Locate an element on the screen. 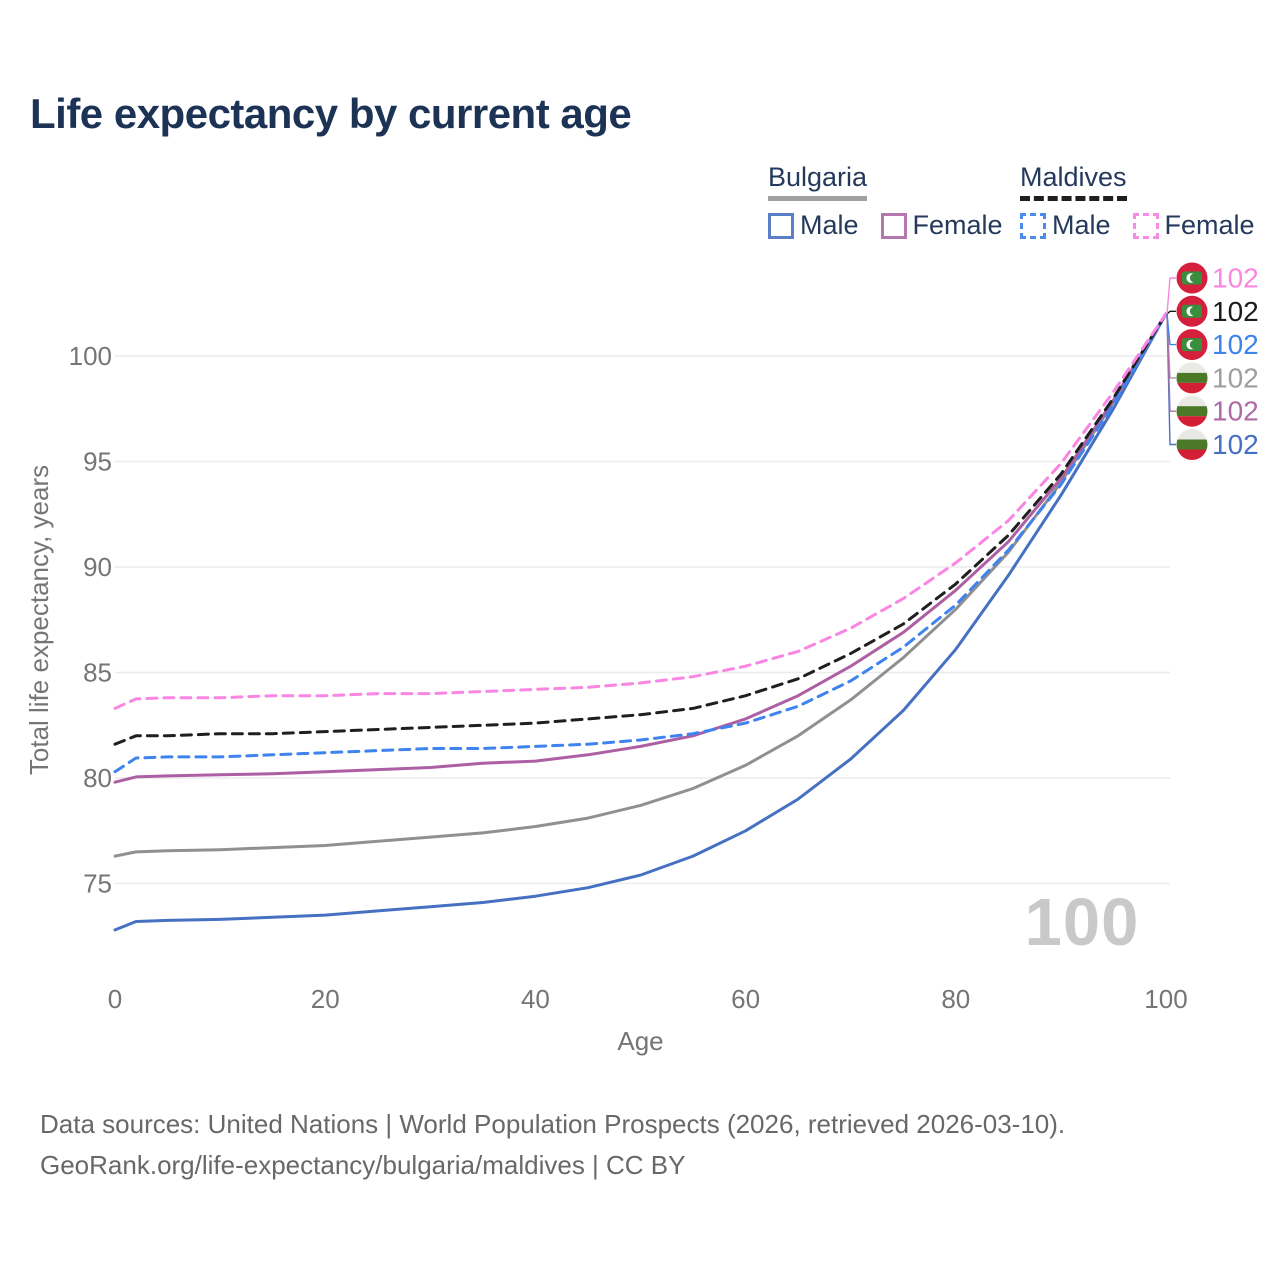  legend-item-bulgaria-male: Male is located at coordinates (813, 225).